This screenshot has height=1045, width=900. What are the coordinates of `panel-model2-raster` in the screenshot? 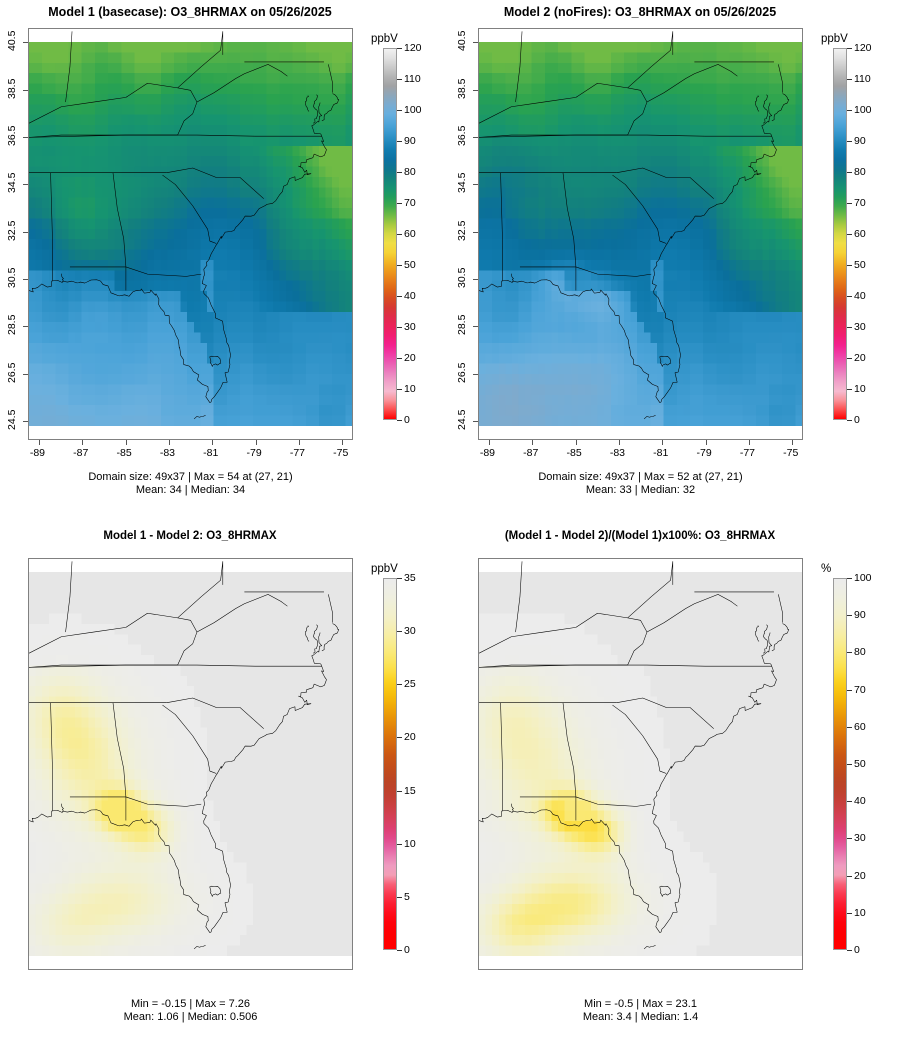 It's located at (640, 234).